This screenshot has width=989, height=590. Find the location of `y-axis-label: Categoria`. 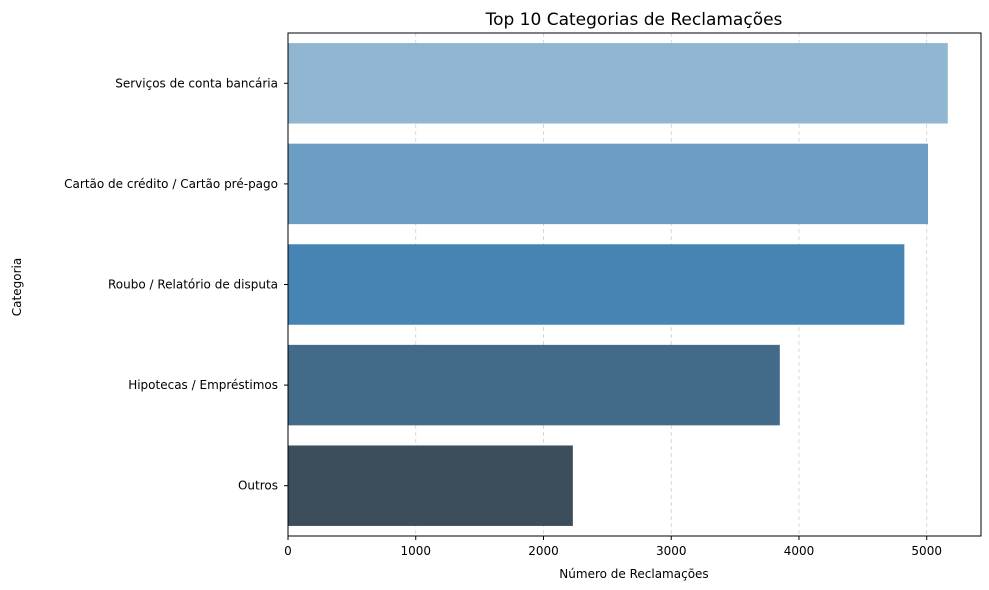

y-axis-label: Categoria is located at coordinates (17, 287).